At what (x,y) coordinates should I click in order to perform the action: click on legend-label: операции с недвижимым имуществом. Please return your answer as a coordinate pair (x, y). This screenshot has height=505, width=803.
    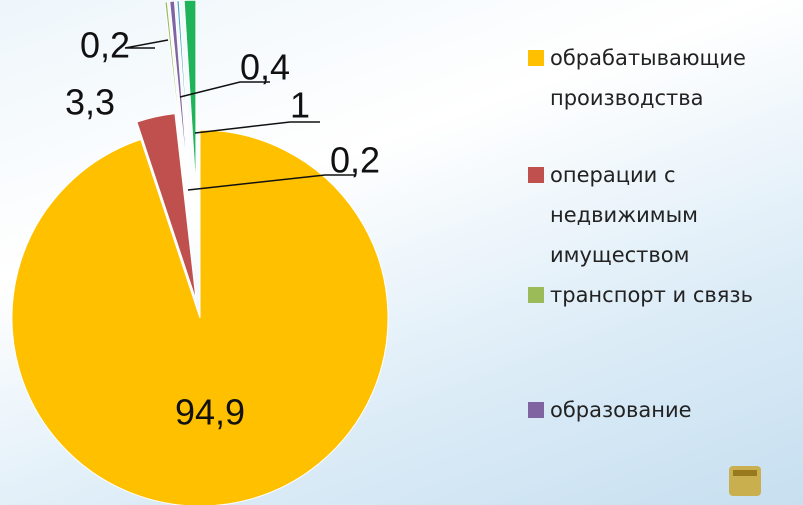
    Looking at the image, I should click on (624, 215).